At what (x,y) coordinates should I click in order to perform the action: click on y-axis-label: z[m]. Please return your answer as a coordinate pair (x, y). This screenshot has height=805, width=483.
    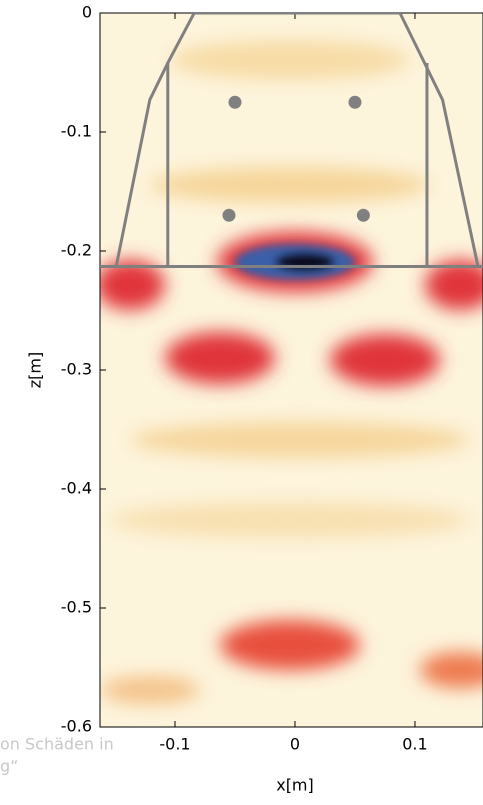
    Looking at the image, I should click on (35, 370).